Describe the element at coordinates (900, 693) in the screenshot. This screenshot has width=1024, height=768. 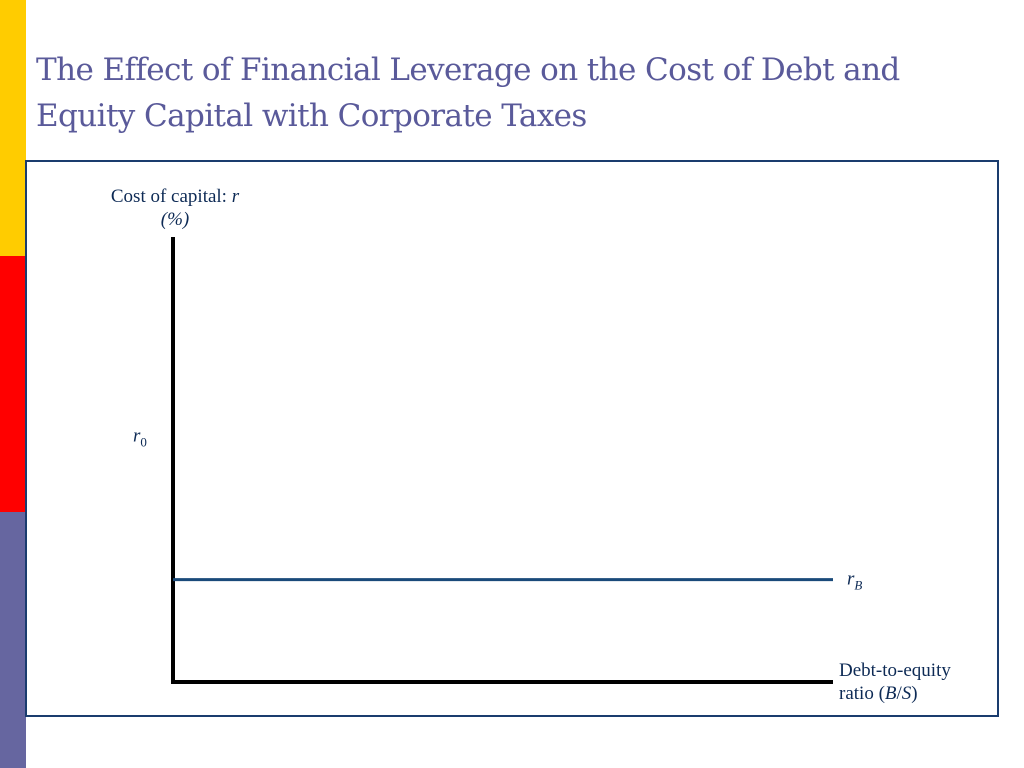
I see `x-axis-label-slash: /` at that location.